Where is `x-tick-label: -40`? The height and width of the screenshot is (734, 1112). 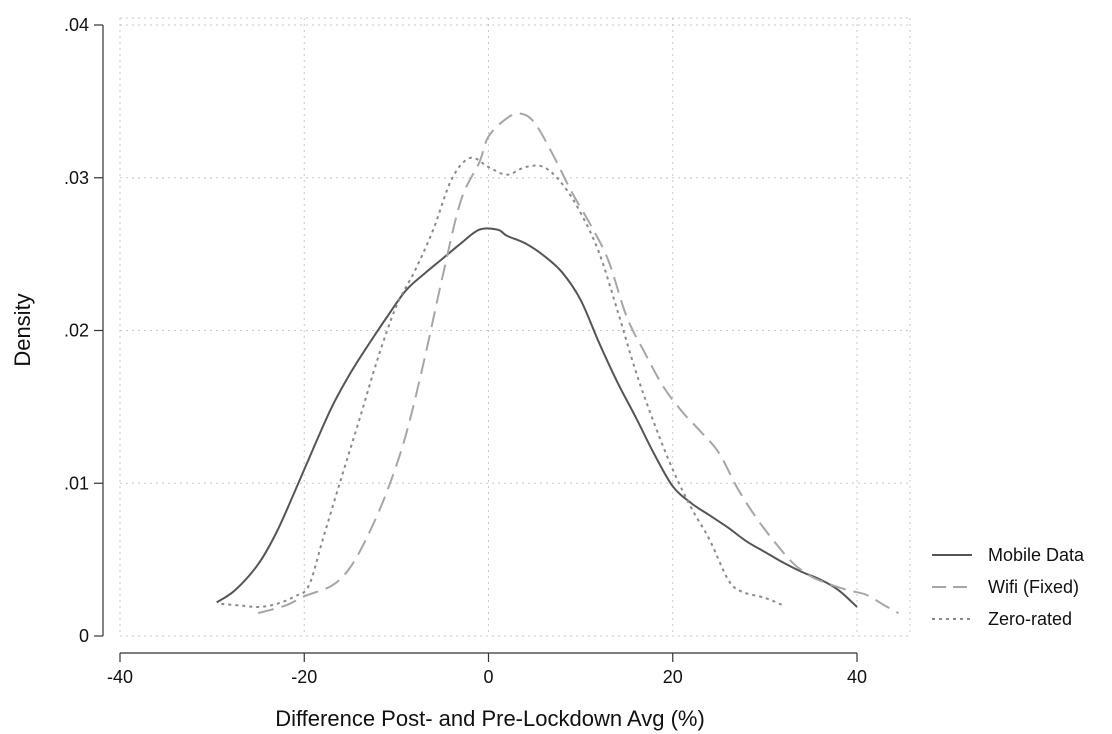
x-tick-label: -40 is located at coordinates (120, 677).